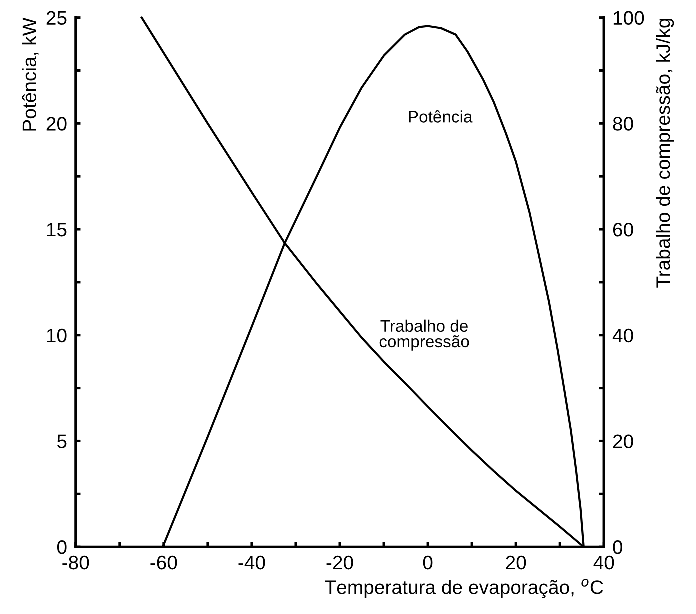  What do you see at coordinates (516, 563) in the screenshot?
I see `x-tick-label: 20` at bounding box center [516, 563].